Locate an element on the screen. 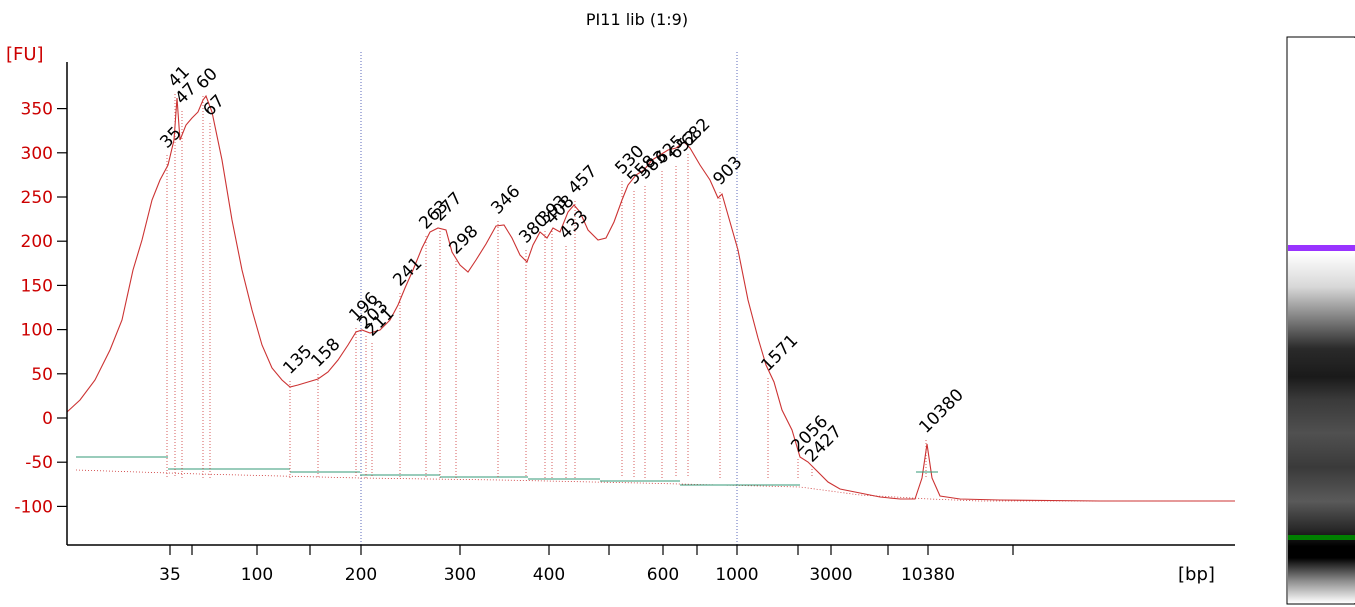 This screenshot has height=607, width=1355. y-tick-label: -50 is located at coordinates (39, 463).